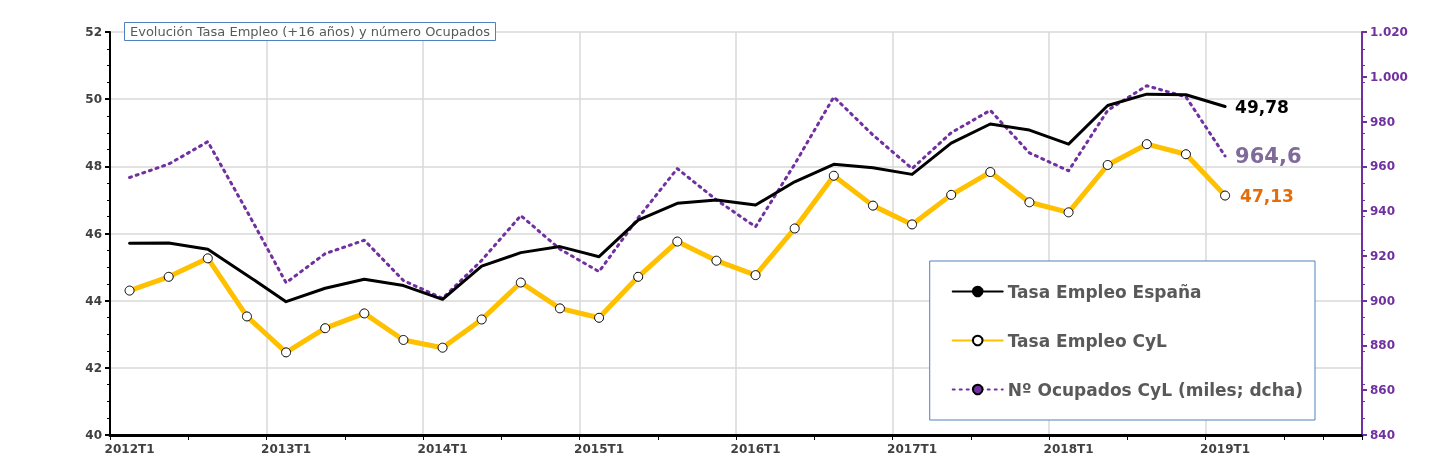 The height and width of the screenshot is (464, 1450). I want to click on x-tick-label: 2018T1, so click(1068, 449).